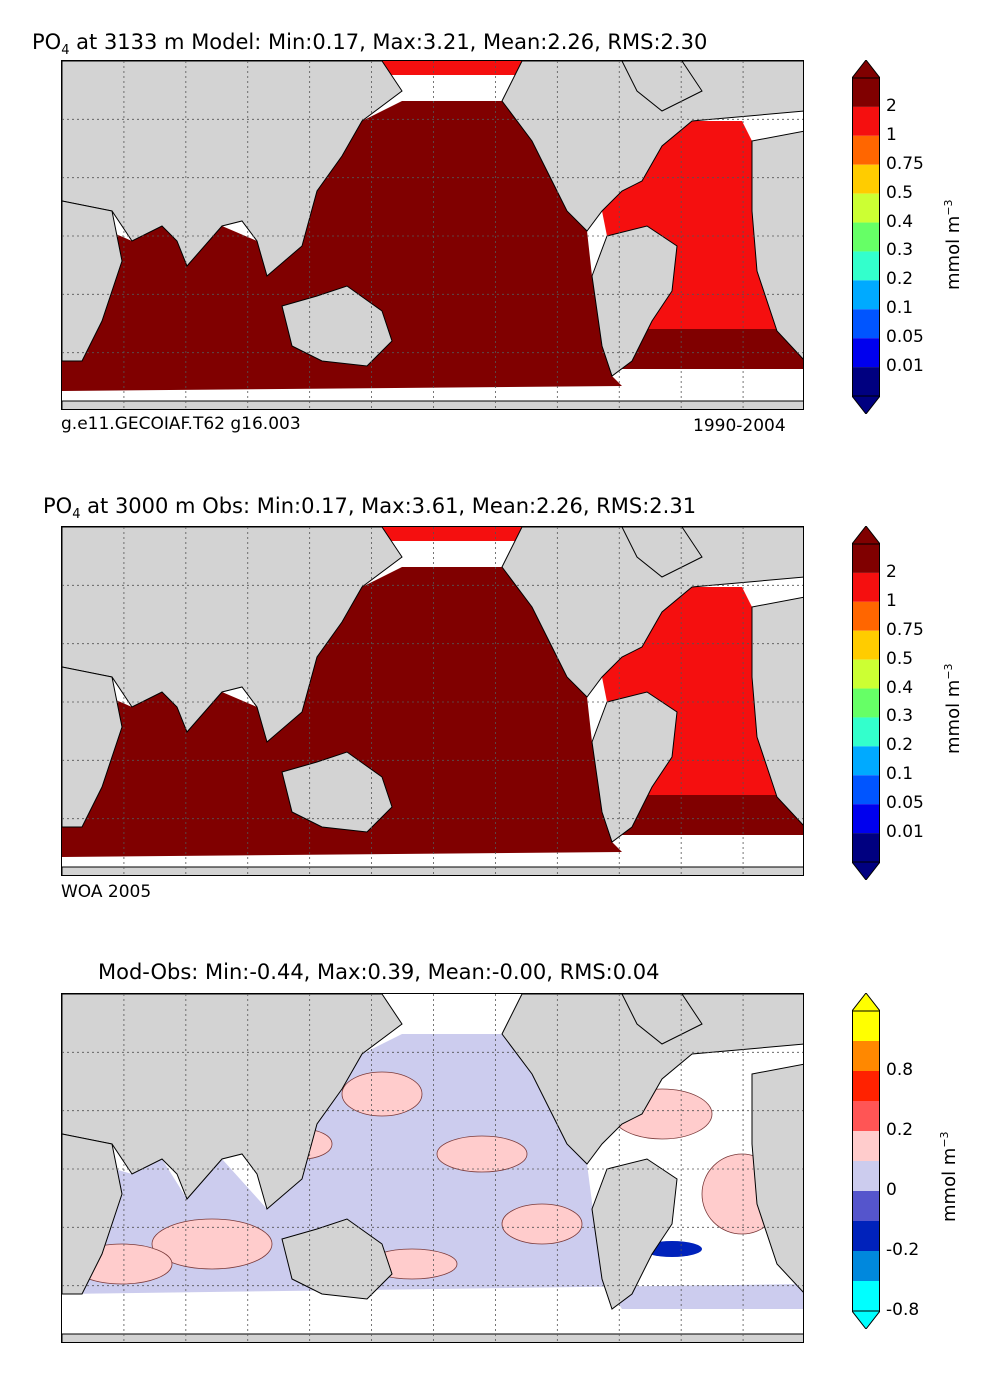  What do you see at coordinates (905, 832) in the screenshot?
I see `colorbar-tick-label: 0.01` at bounding box center [905, 832].